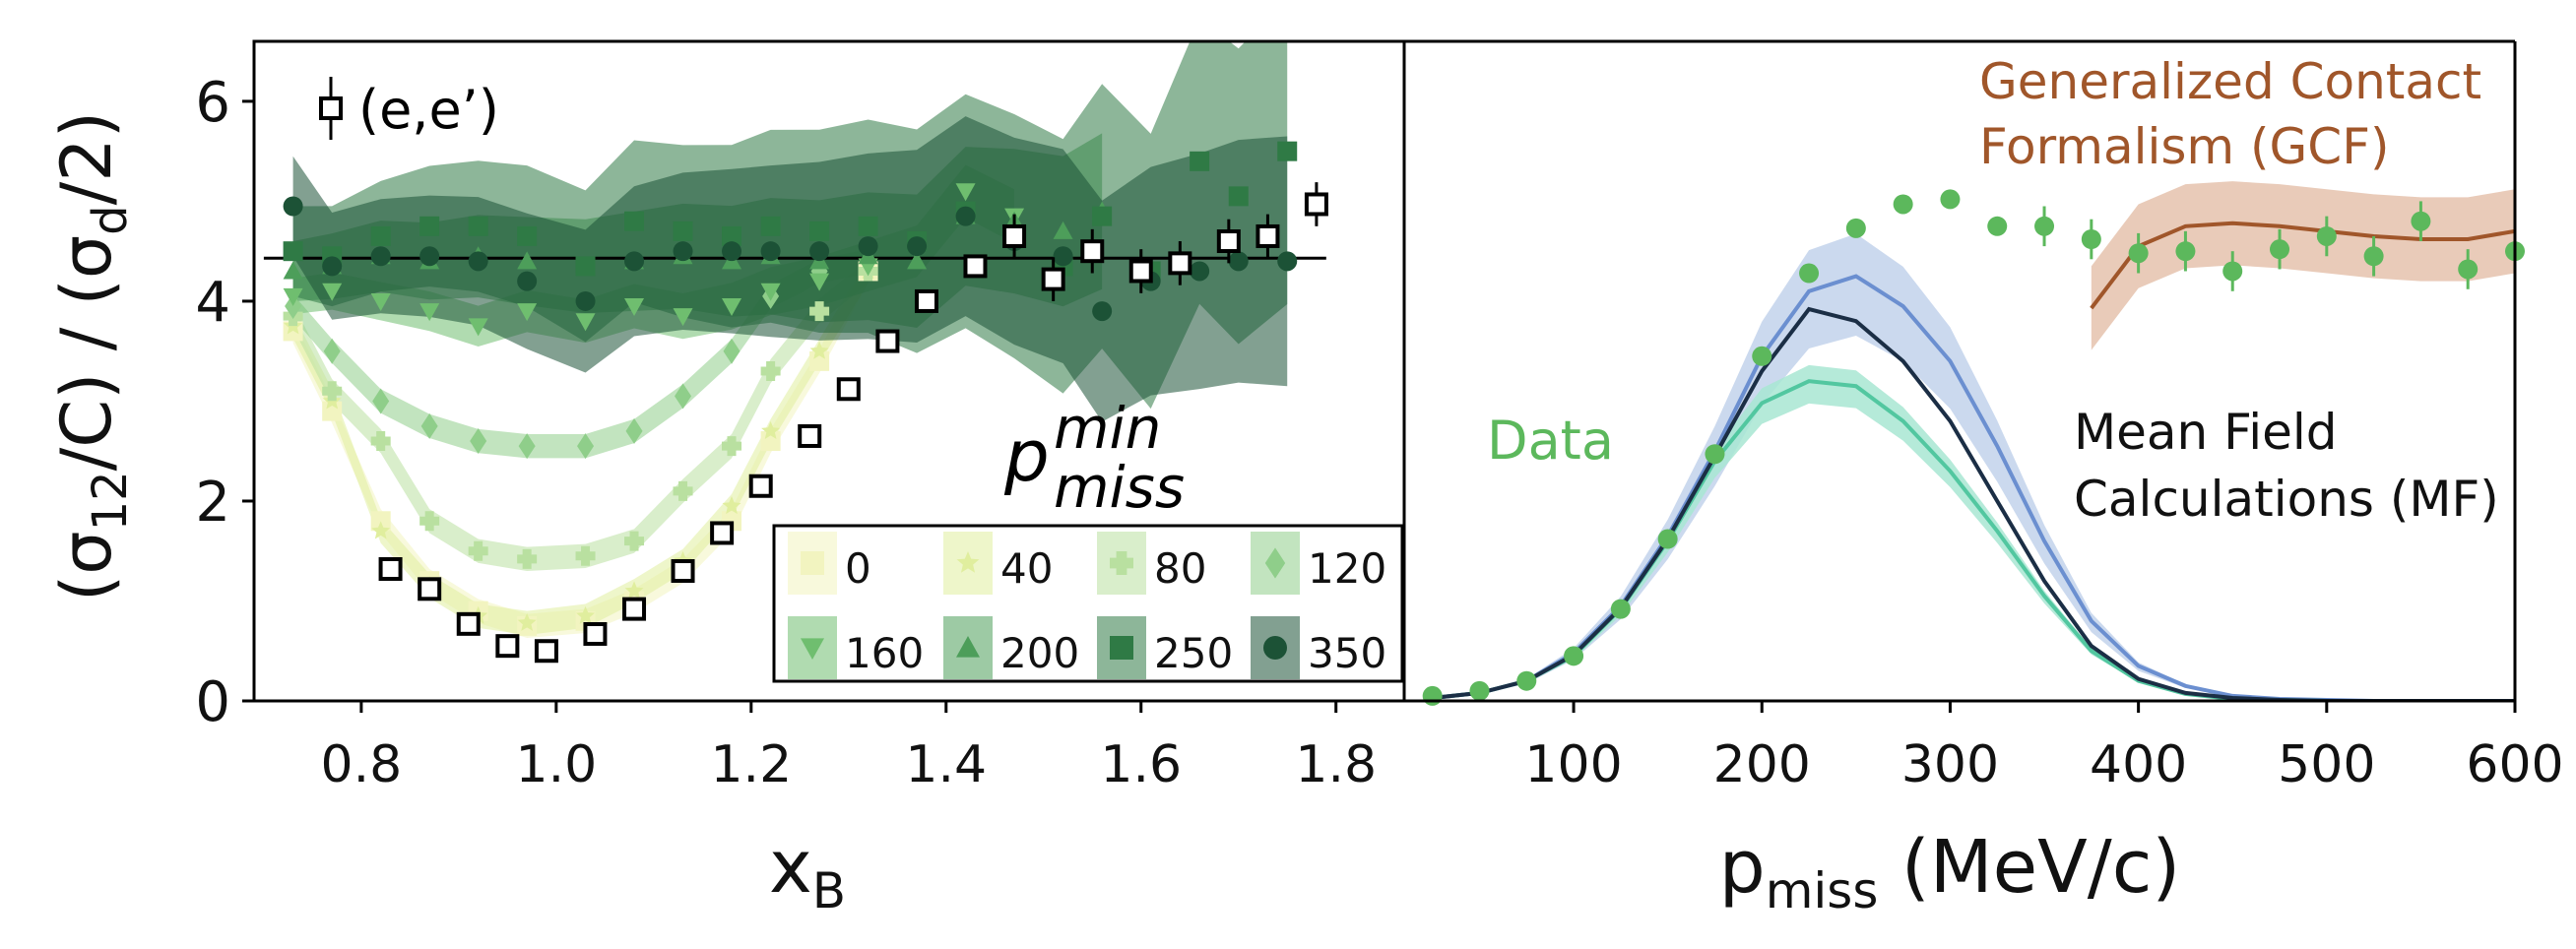 This screenshot has height=949, width=2576. Describe the element at coordinates (362, 765) in the screenshot. I see `x-tick-label: 0.8` at that location.